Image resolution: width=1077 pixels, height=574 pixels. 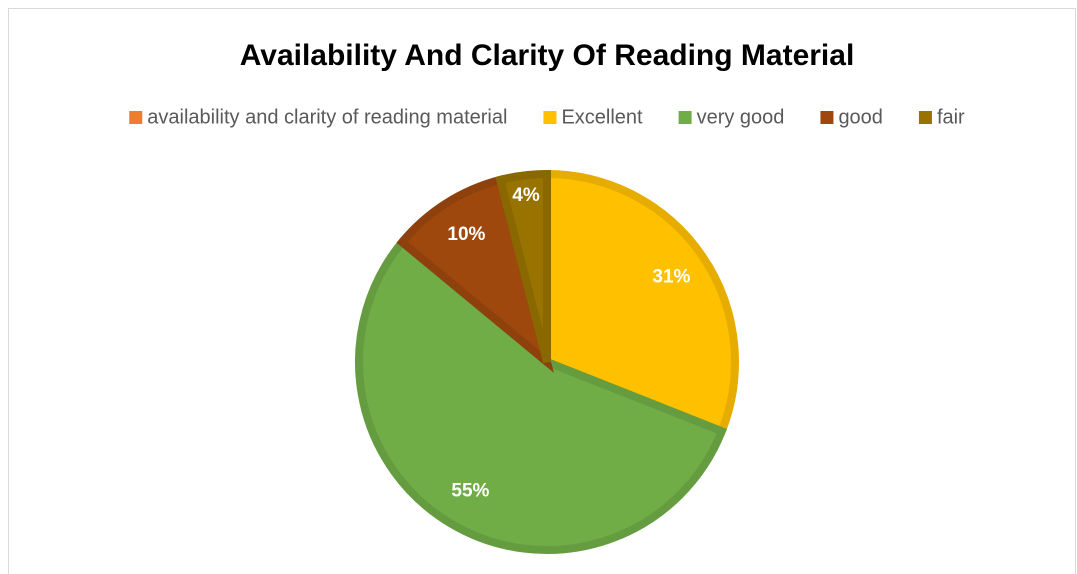 What do you see at coordinates (741, 117) in the screenshot?
I see `legend-label: very good` at bounding box center [741, 117].